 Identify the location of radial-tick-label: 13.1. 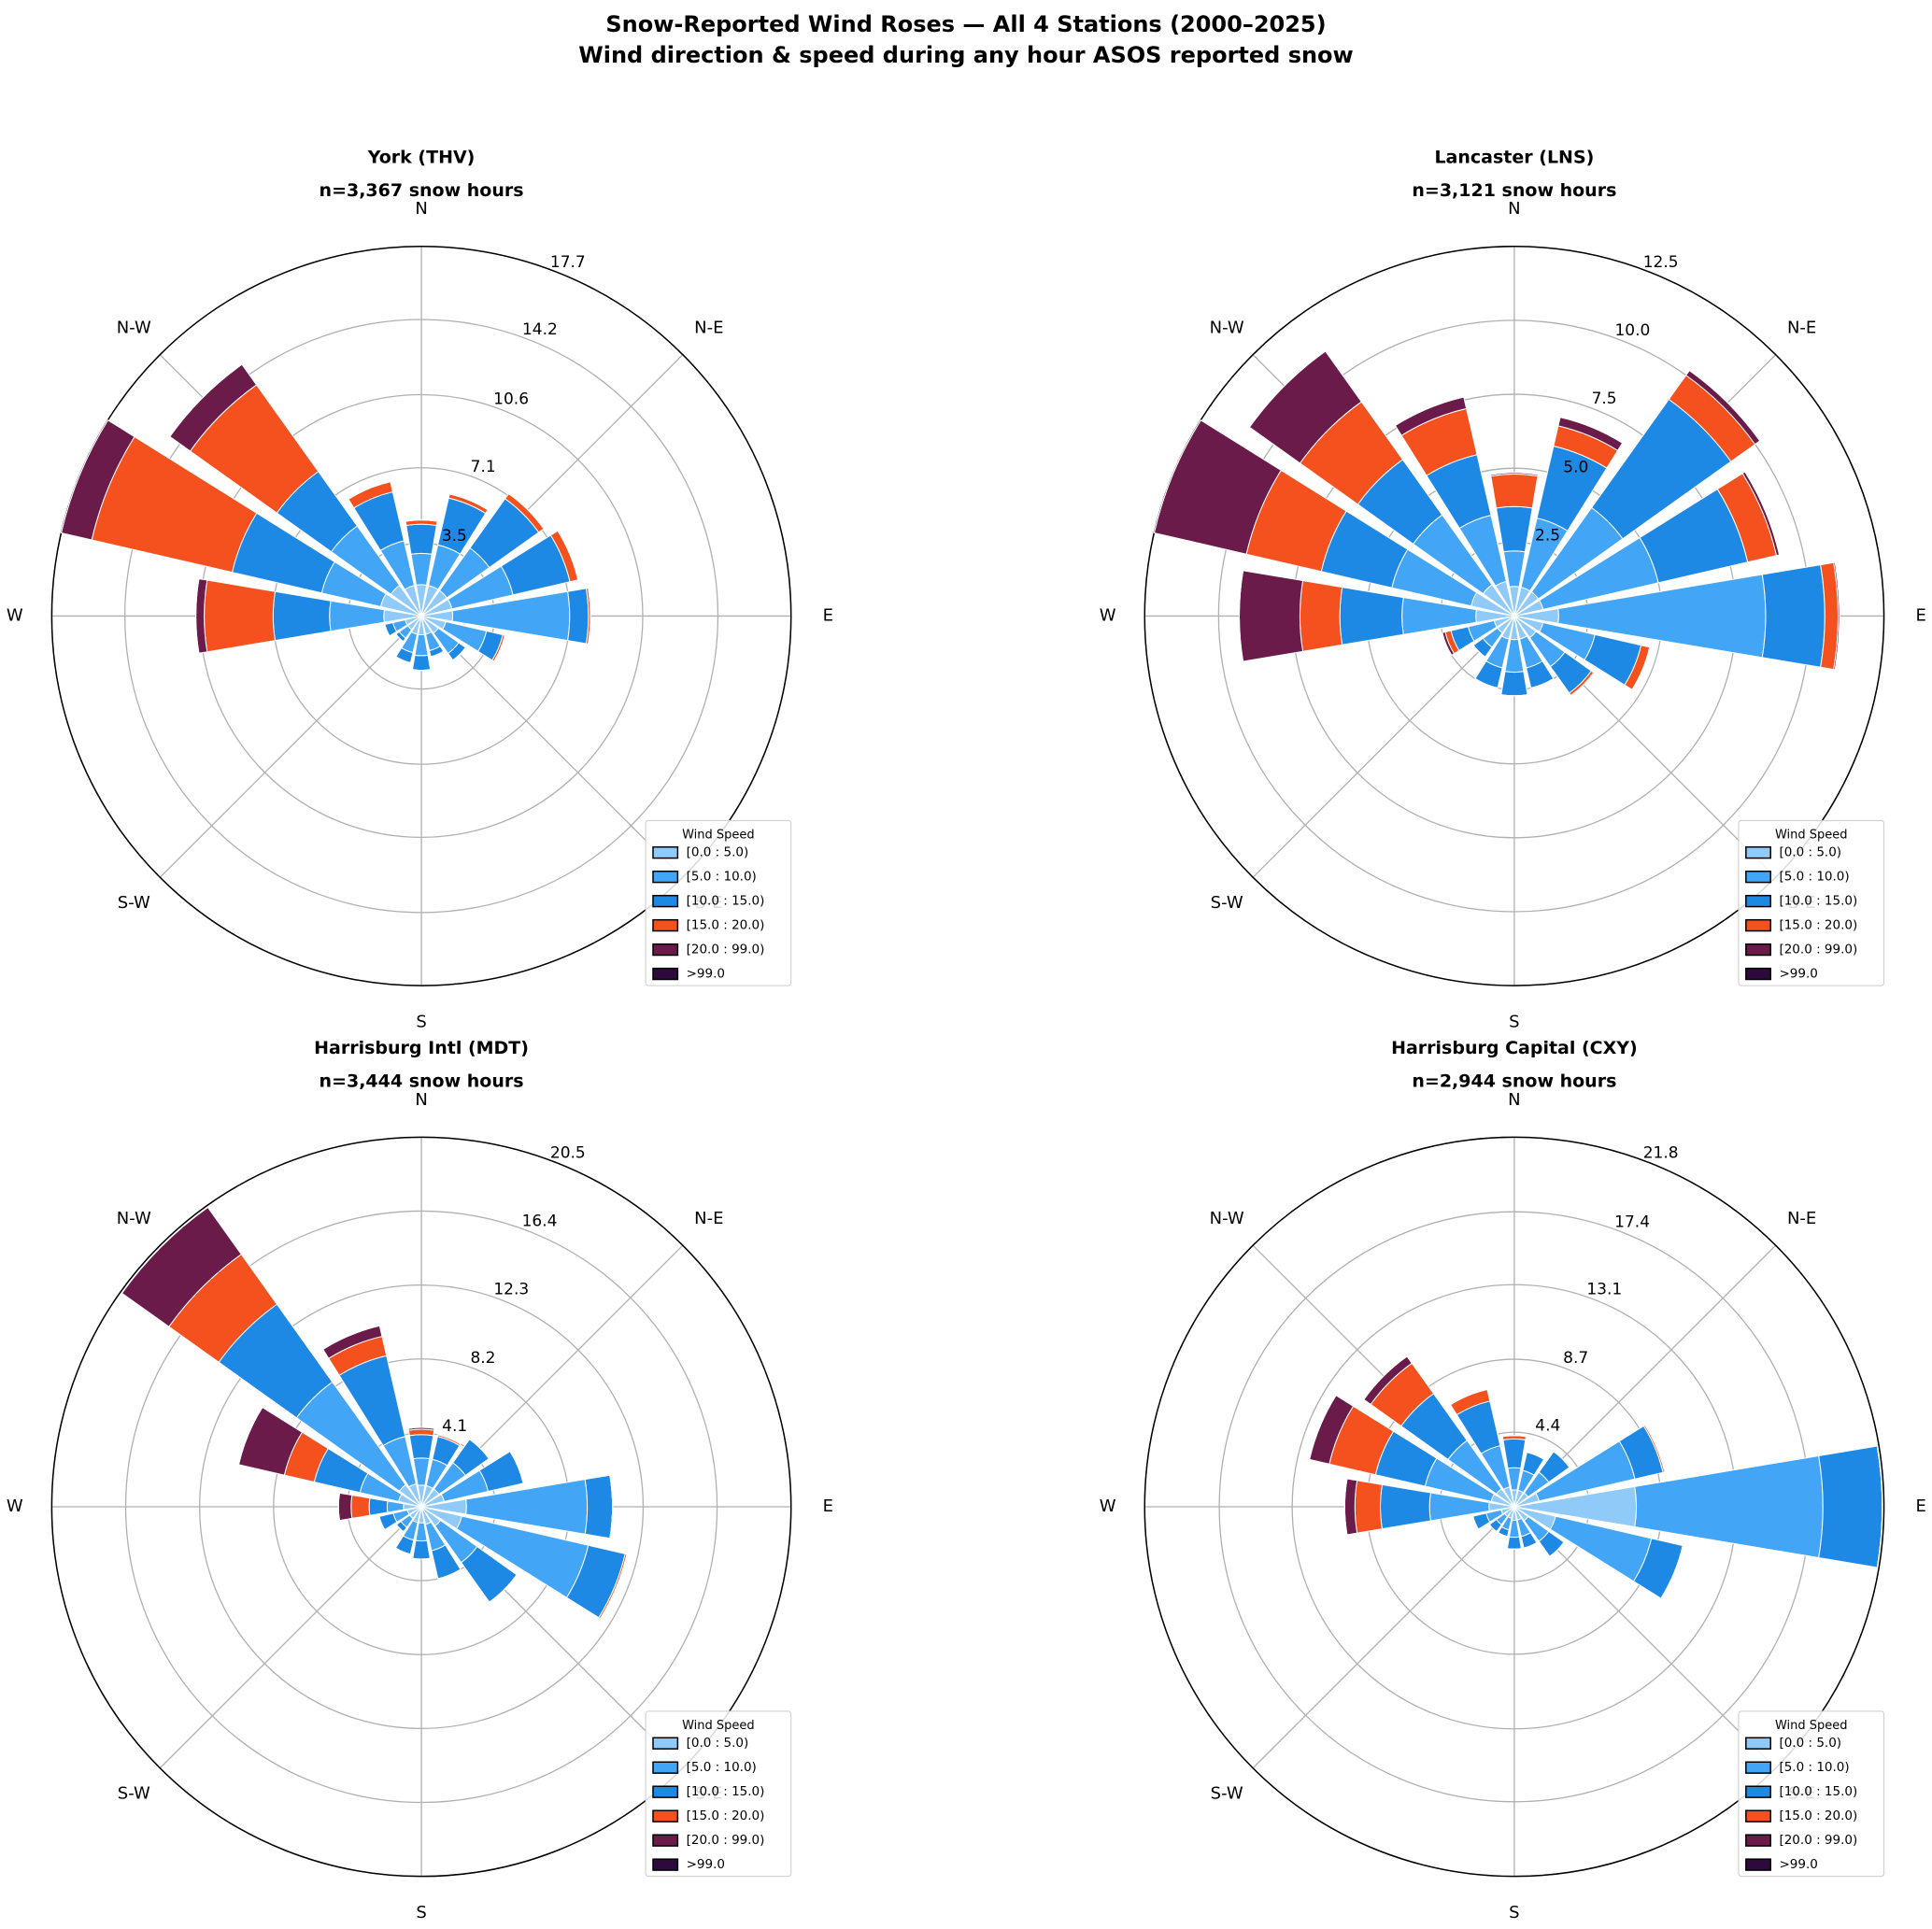
(1604, 1289).